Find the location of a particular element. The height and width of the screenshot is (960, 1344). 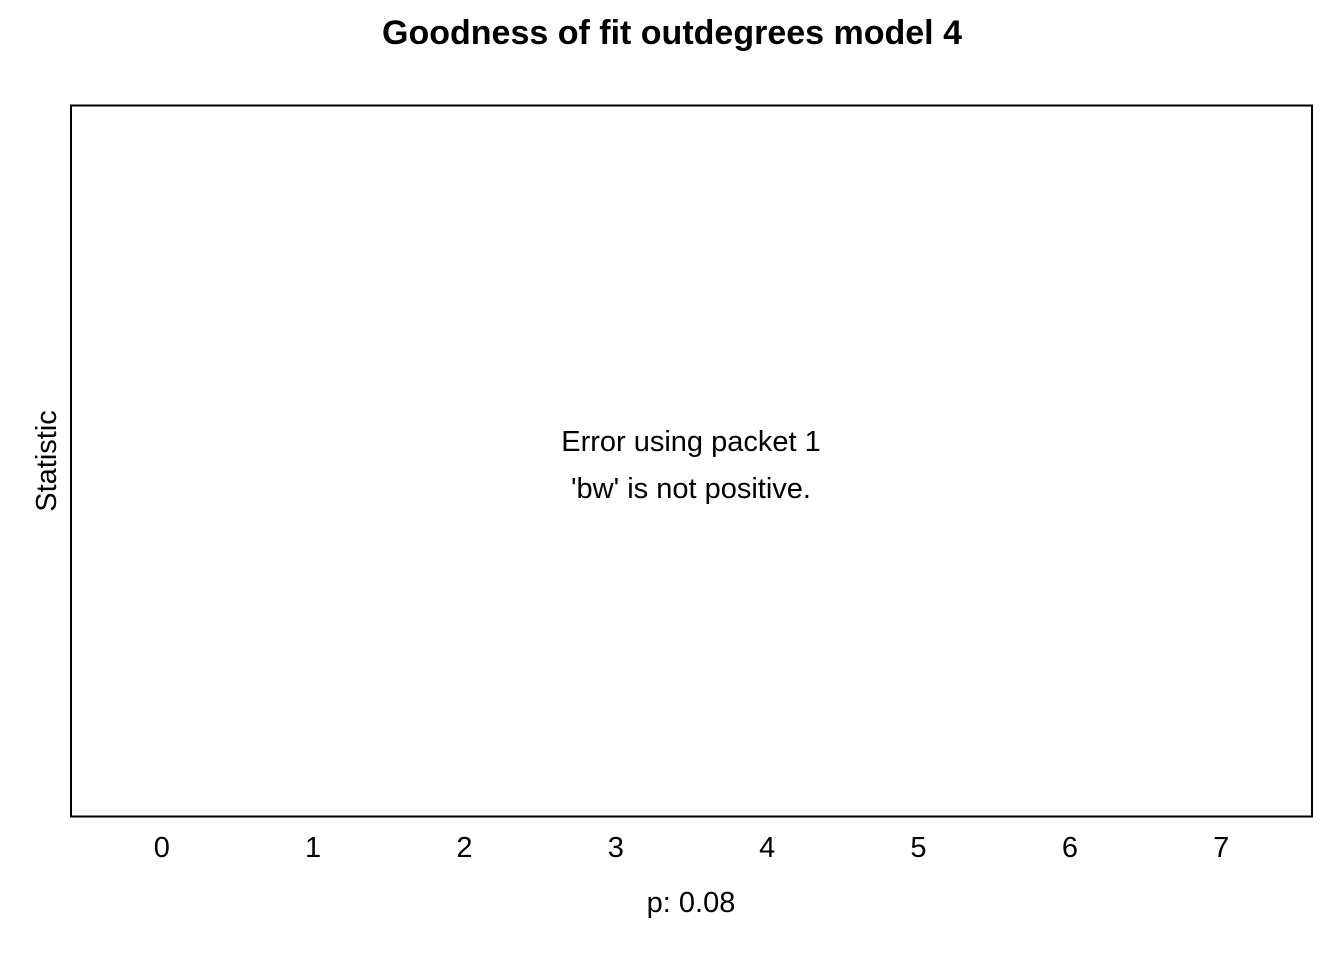

x-tick-label: 2 is located at coordinates (464, 848).